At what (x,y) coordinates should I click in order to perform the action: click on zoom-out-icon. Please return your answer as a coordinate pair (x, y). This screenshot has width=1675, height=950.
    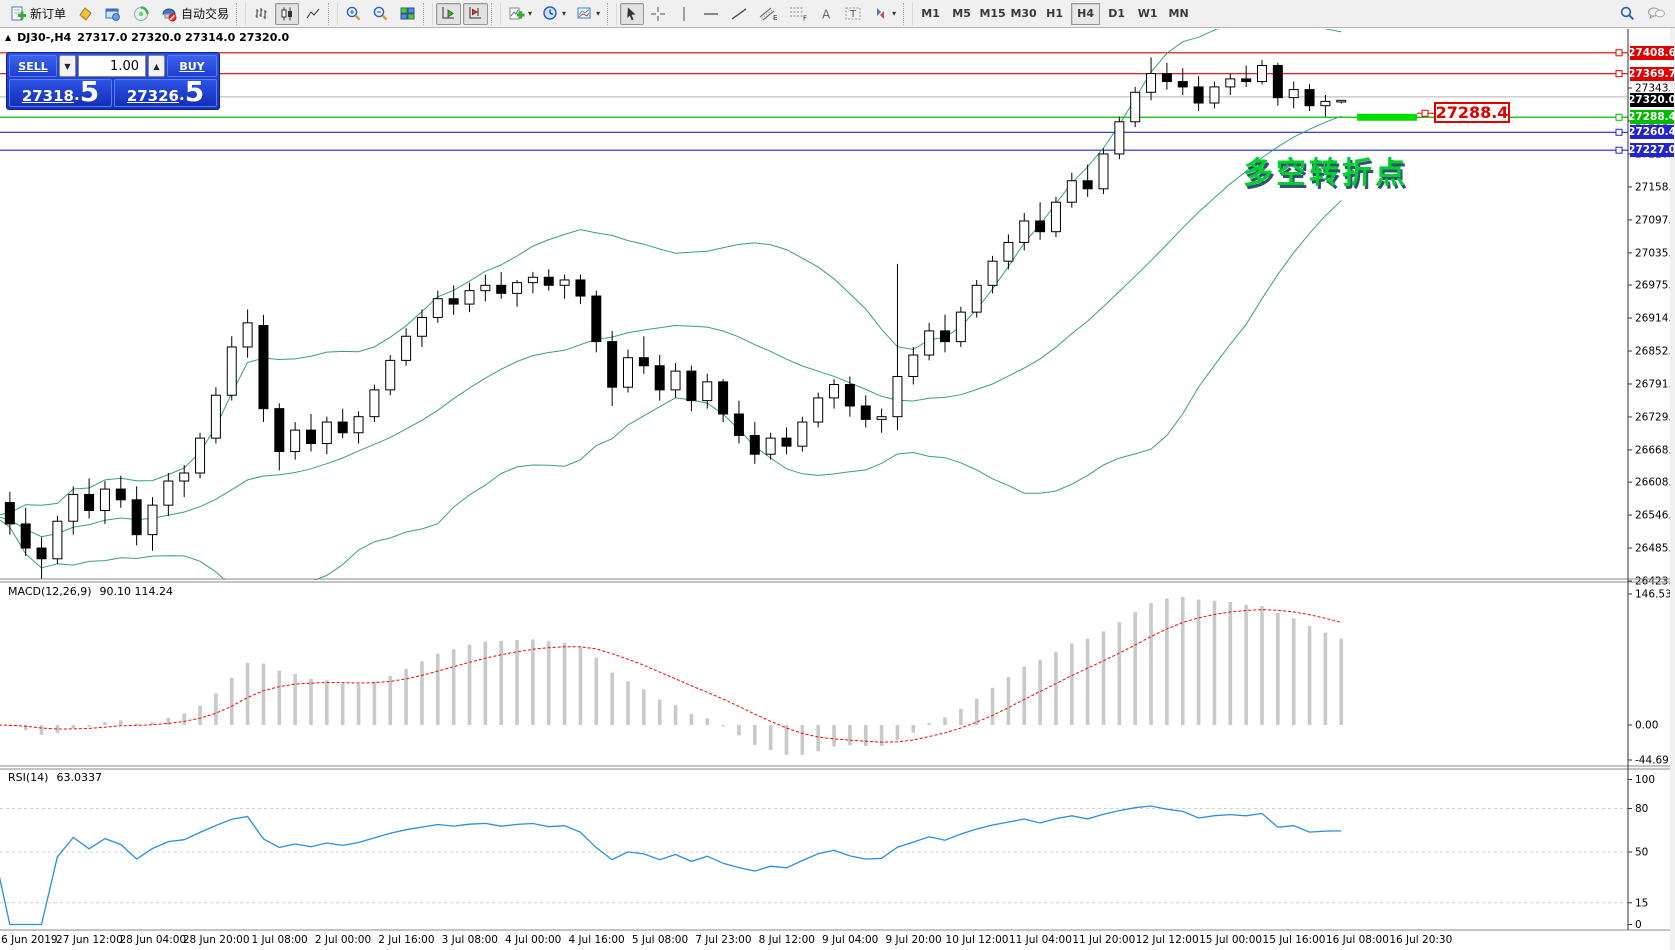
    Looking at the image, I should click on (380, 13).